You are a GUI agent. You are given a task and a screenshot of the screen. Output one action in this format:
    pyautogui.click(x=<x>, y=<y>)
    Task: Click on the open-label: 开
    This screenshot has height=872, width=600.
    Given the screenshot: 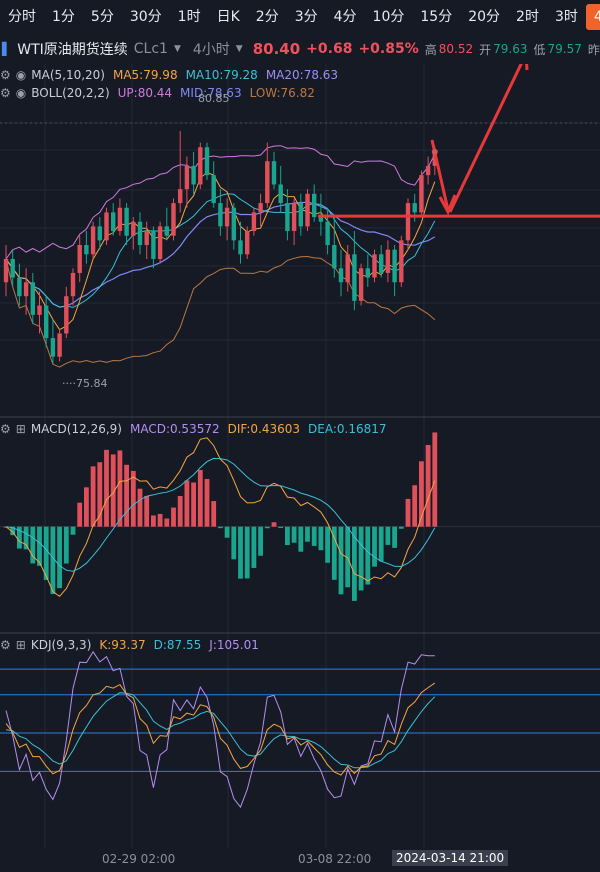 What is the action you would take?
    pyautogui.click(x=485, y=49)
    